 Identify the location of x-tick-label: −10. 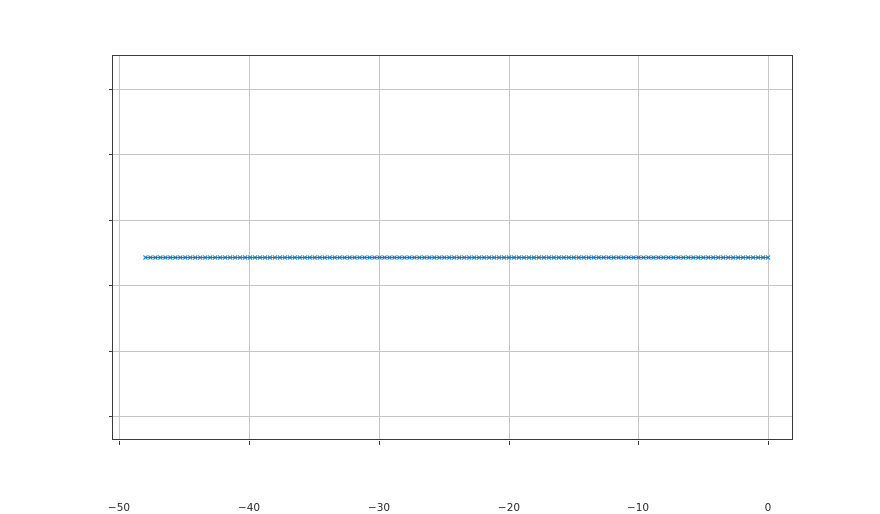
(638, 508).